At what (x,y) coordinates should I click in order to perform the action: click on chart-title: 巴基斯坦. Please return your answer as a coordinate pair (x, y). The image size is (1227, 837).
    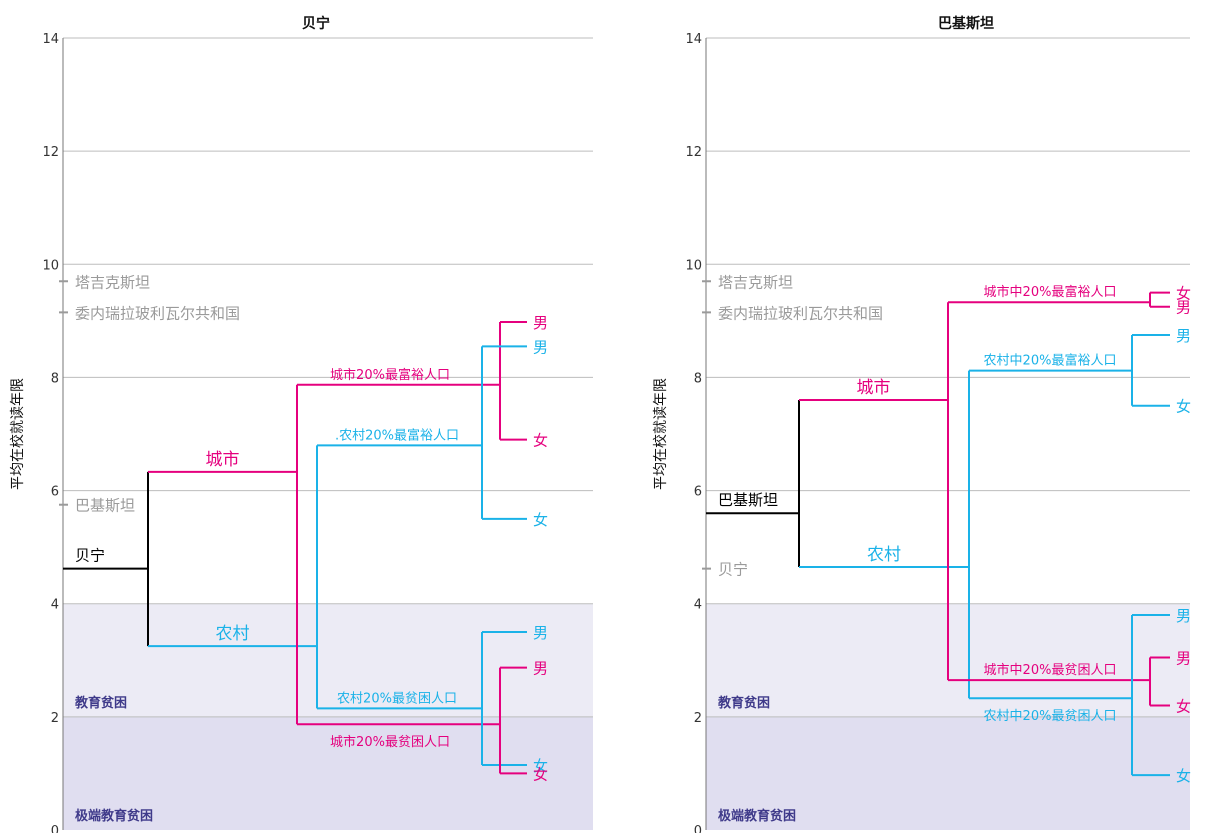
    Looking at the image, I should click on (966, 23).